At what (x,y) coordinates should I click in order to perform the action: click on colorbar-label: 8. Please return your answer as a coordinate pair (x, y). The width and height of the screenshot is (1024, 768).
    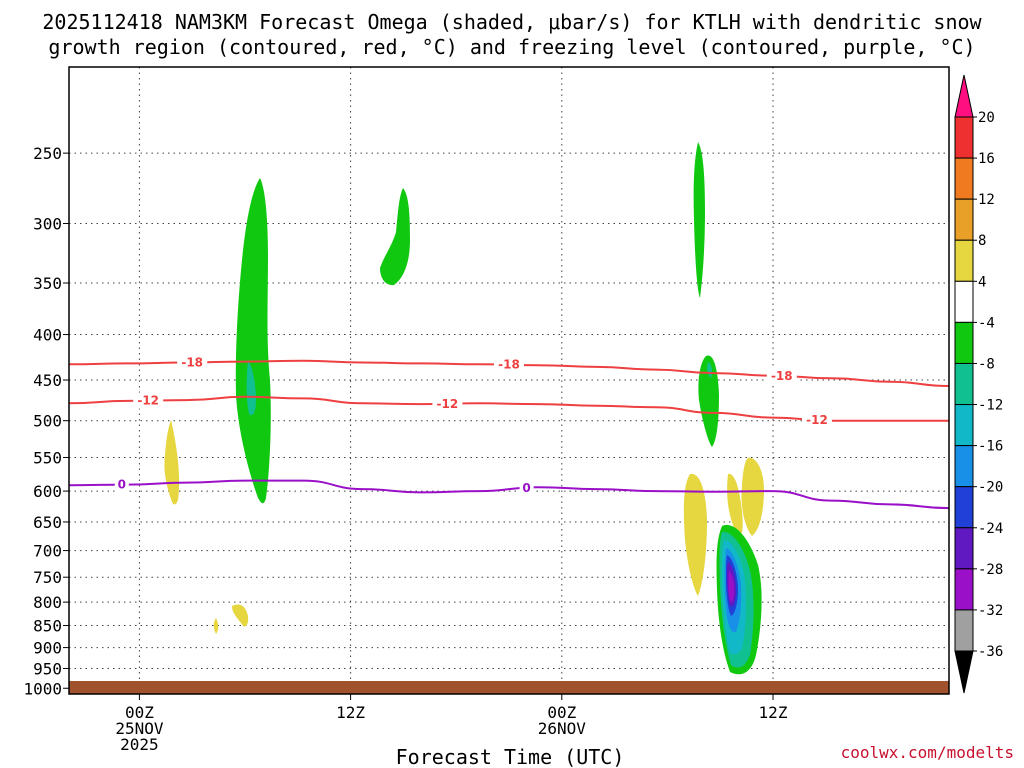
    Looking at the image, I should click on (982, 241).